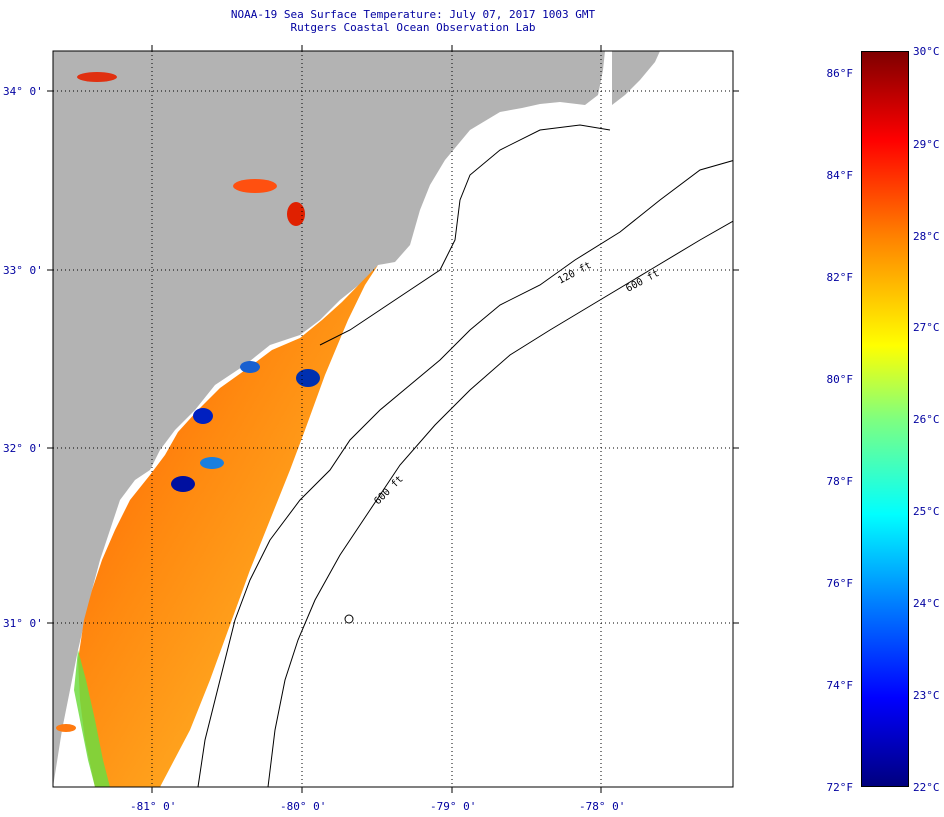 The height and width of the screenshot is (817, 944). I want to click on nearshore-band, so click(92, 718).